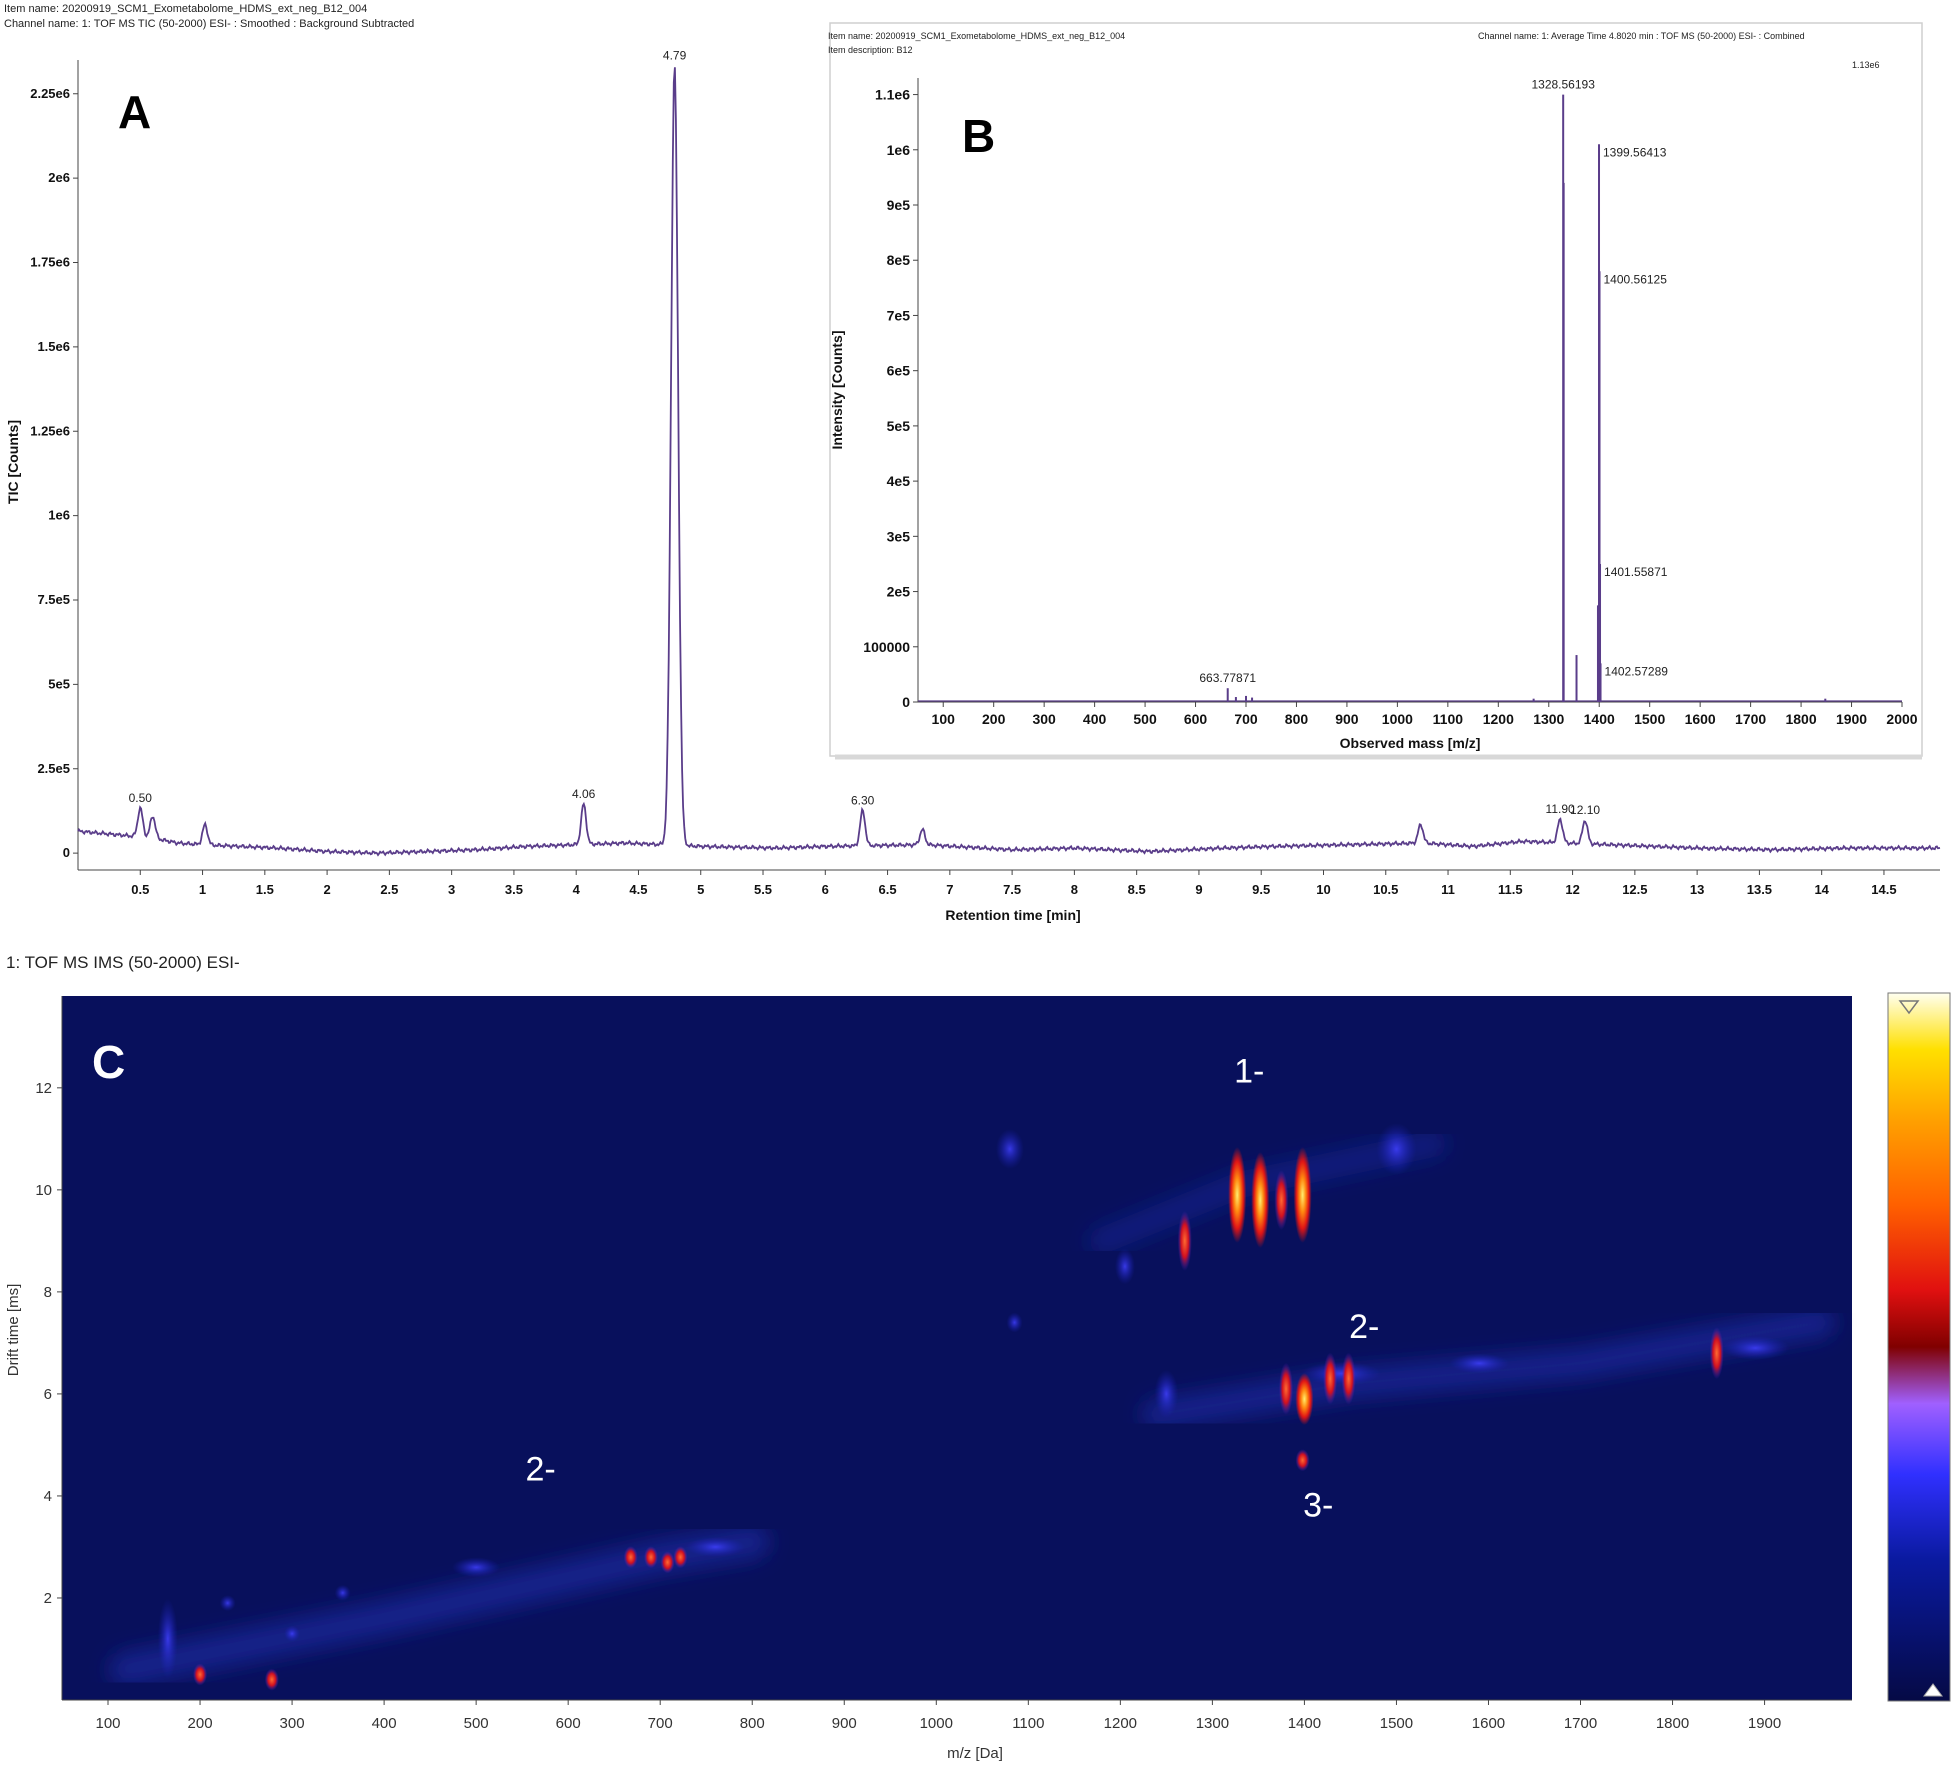 Image resolution: width=1955 pixels, height=1766 pixels. What do you see at coordinates (870, 50) in the screenshot?
I see `panel-b-item-description: Item description: B12` at bounding box center [870, 50].